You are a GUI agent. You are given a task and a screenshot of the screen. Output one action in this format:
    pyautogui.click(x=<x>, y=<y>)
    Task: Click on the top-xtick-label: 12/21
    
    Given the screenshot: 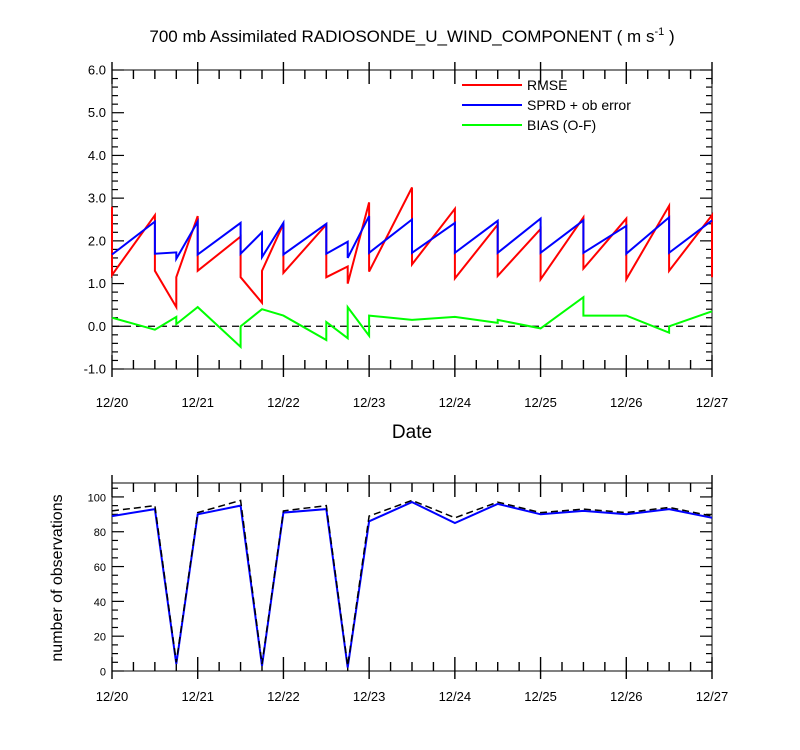 What is the action you would take?
    pyautogui.click(x=197, y=402)
    